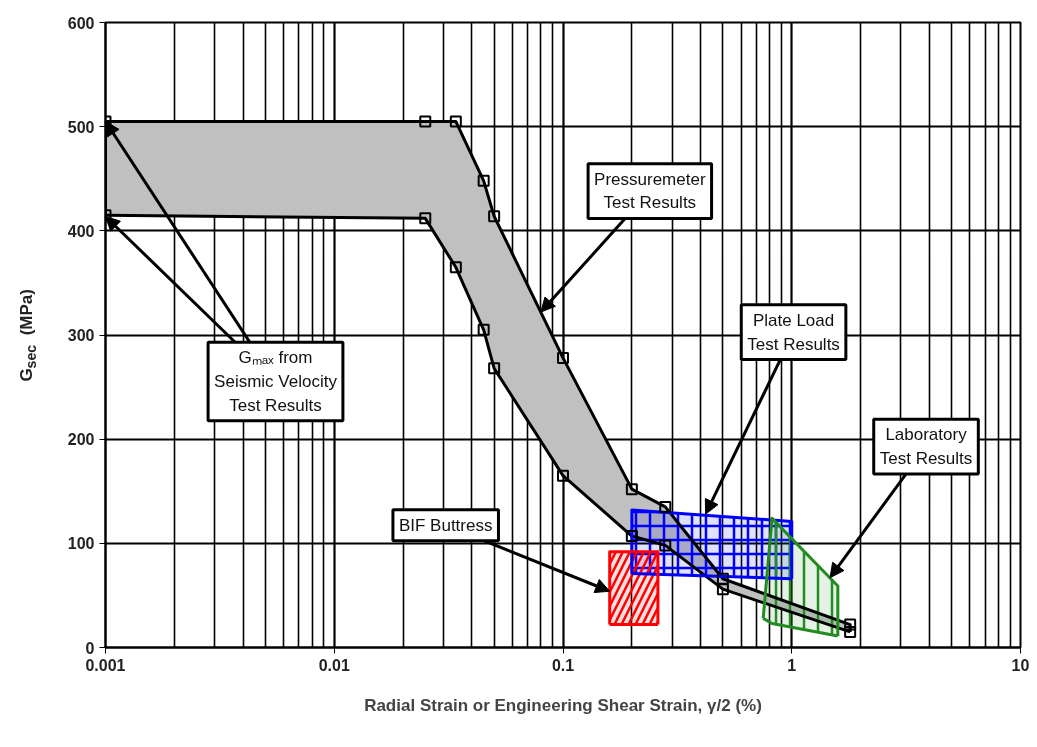 This screenshot has width=1037, height=747. What do you see at coordinates (792, 665) in the screenshot?
I see `x-tick-label: 1` at bounding box center [792, 665].